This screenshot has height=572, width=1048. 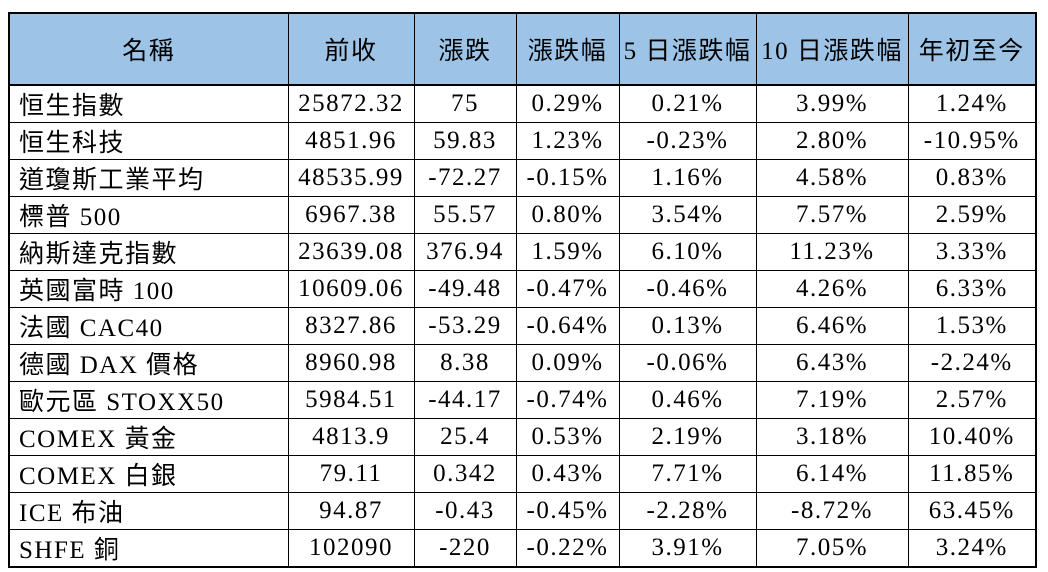 What do you see at coordinates (567, 363) in the screenshot?
I see `cell-change-pct: 0.09%` at bounding box center [567, 363].